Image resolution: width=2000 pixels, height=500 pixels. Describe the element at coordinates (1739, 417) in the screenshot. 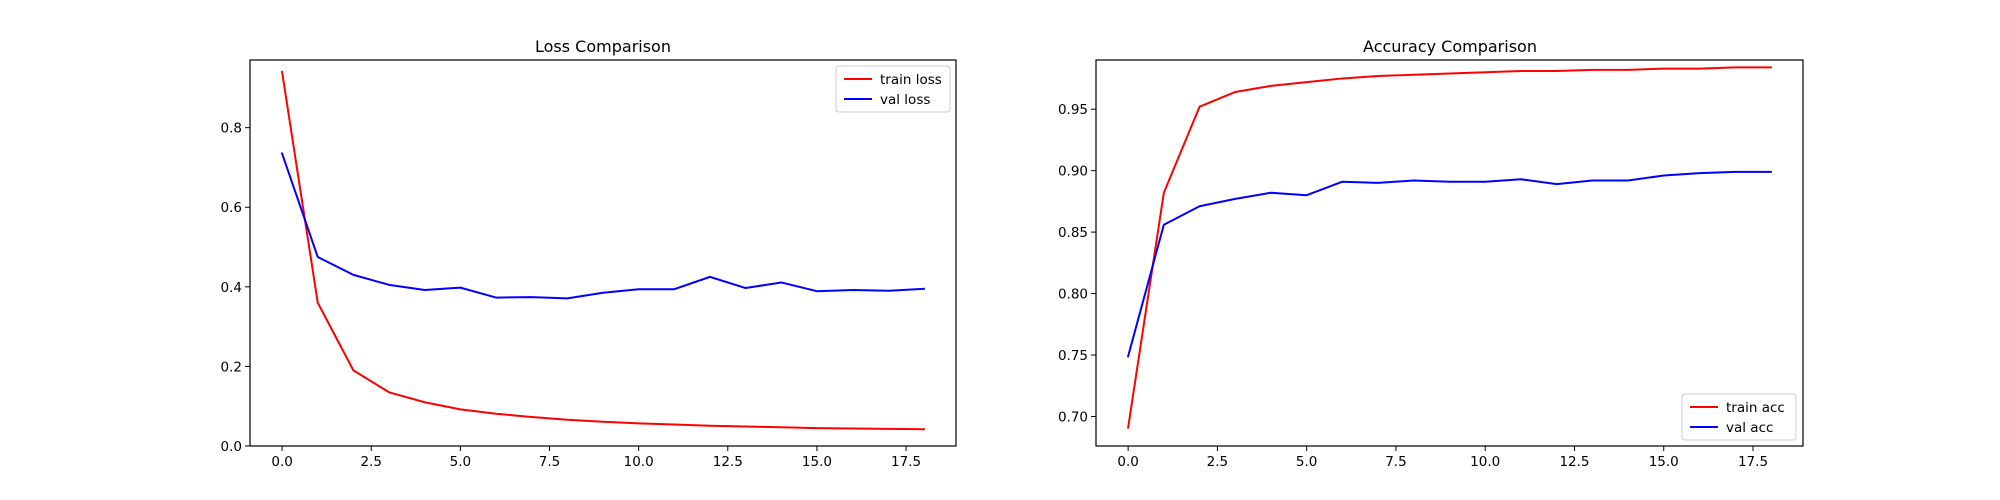

I see `accuracy-legend` at that location.